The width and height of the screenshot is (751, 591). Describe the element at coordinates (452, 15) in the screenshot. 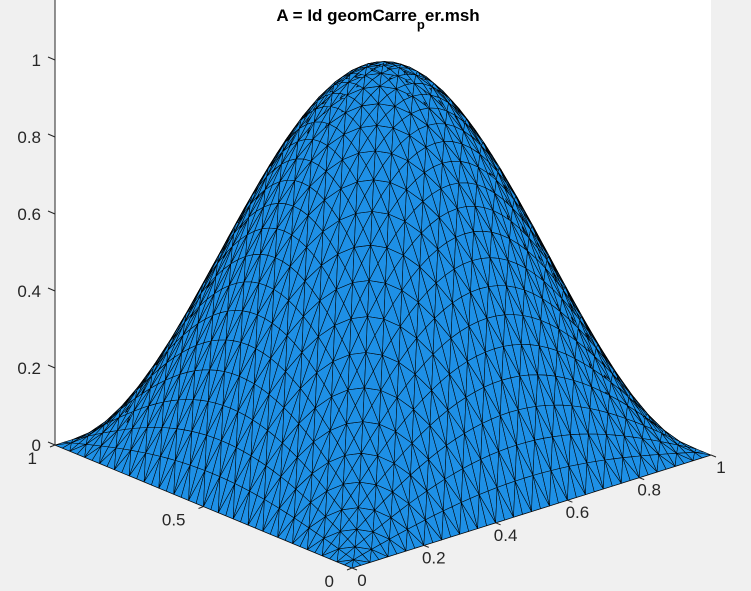

I see `chart-title-suffix: er.msh` at that location.